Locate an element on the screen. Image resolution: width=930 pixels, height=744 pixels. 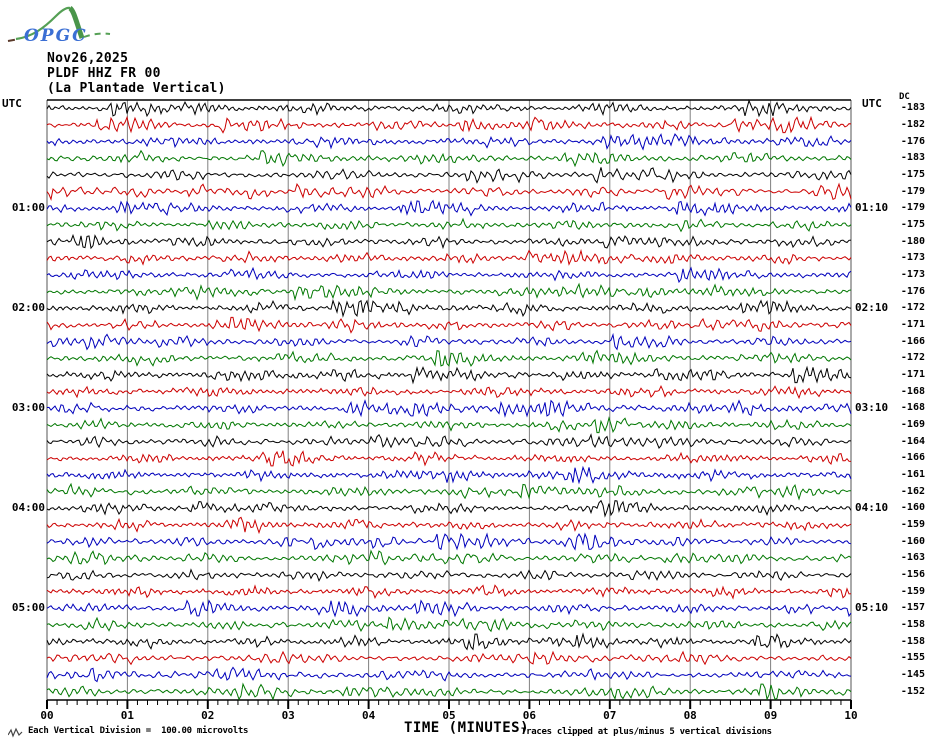
dc-value-label: -156 is located at coordinates (912, 574).